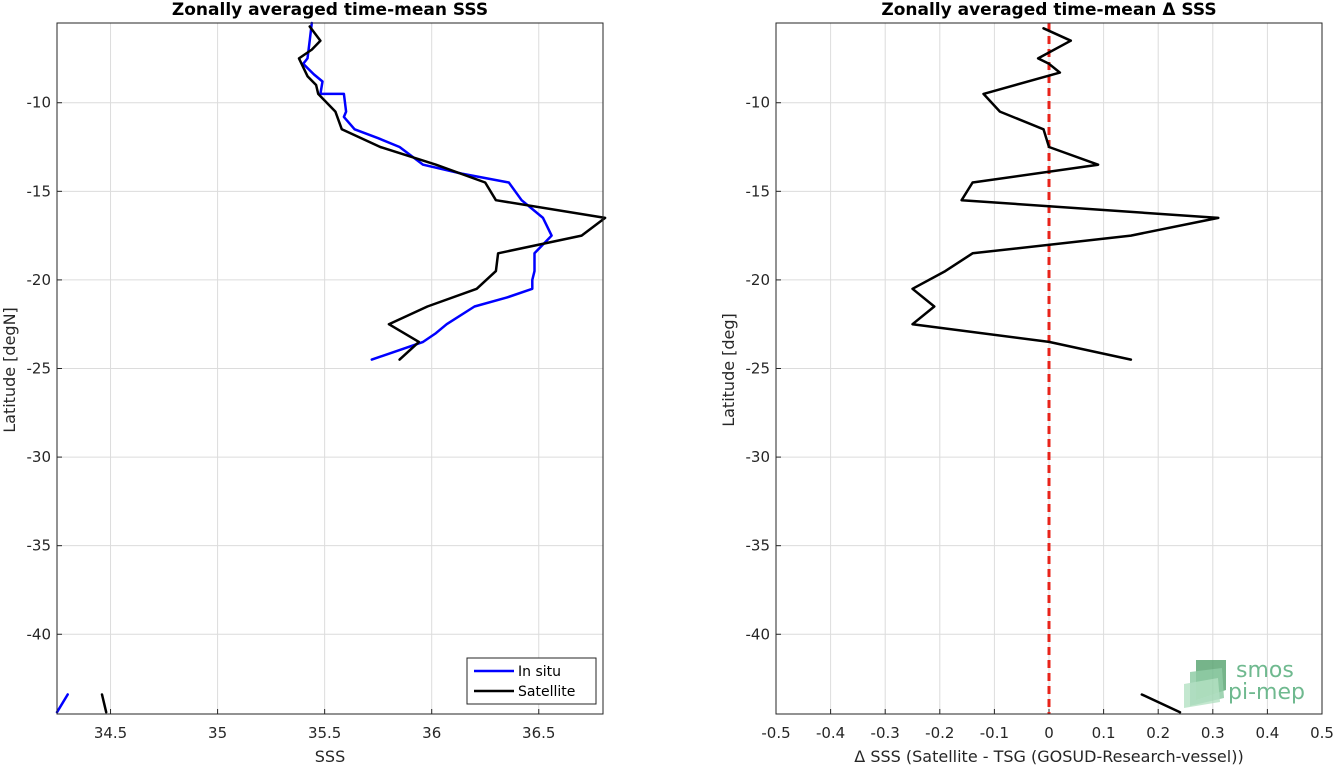  I want to click on x-tick-label: 0.2, so click(1158, 733).